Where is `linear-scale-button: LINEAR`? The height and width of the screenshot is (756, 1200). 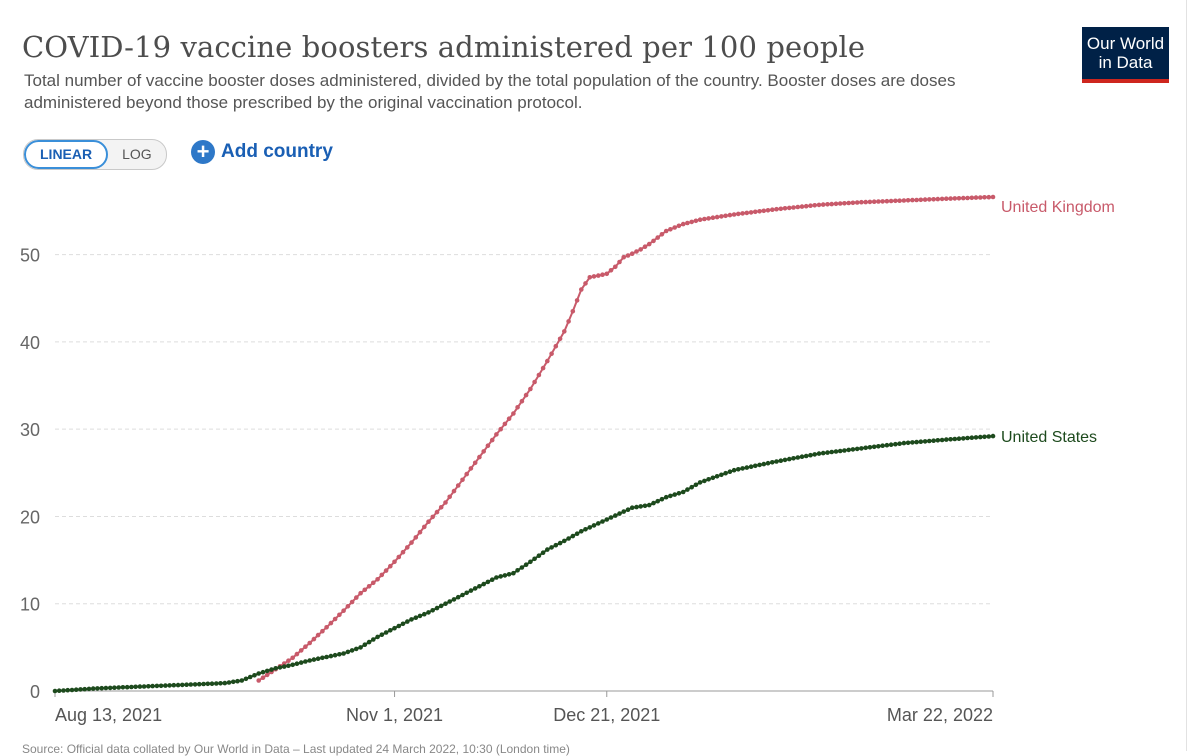
linear-scale-button: LINEAR is located at coordinates (66, 154).